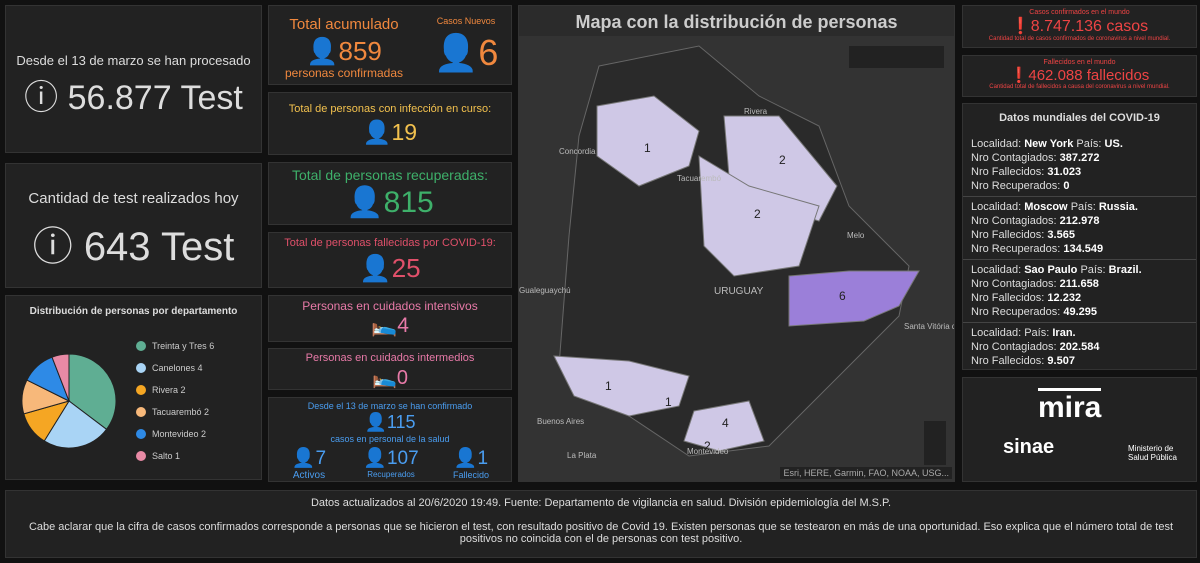 The height and width of the screenshot is (563, 1200). What do you see at coordinates (1113, 144) in the screenshot?
I see `country: US.` at bounding box center [1113, 144].